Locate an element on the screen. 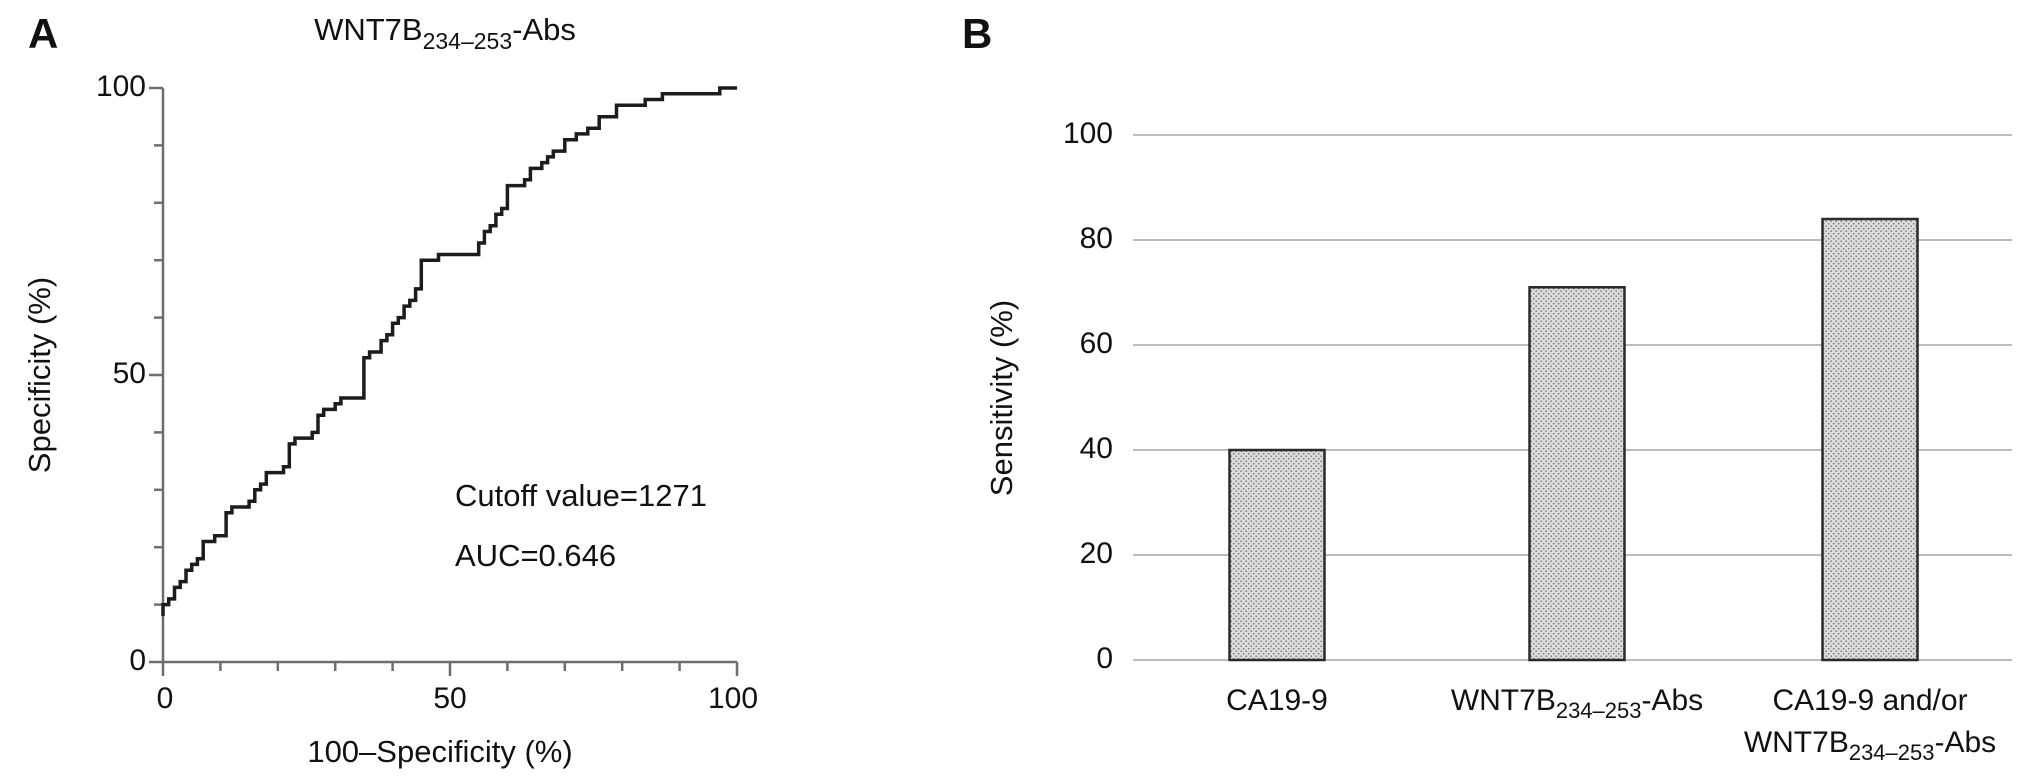  category-label-ca19-9: CA19-9 is located at coordinates (1277, 700).